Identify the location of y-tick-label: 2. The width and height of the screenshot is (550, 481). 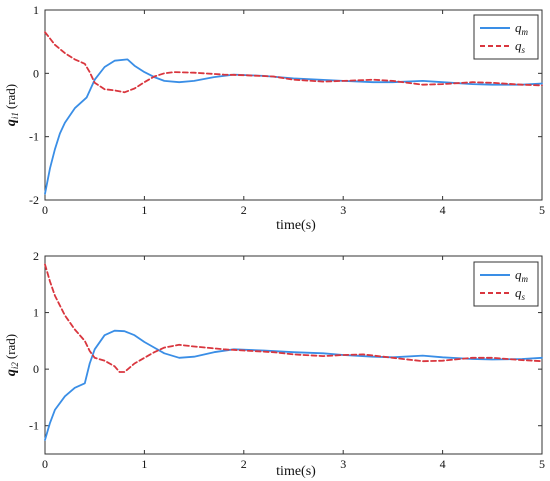
(36, 256).